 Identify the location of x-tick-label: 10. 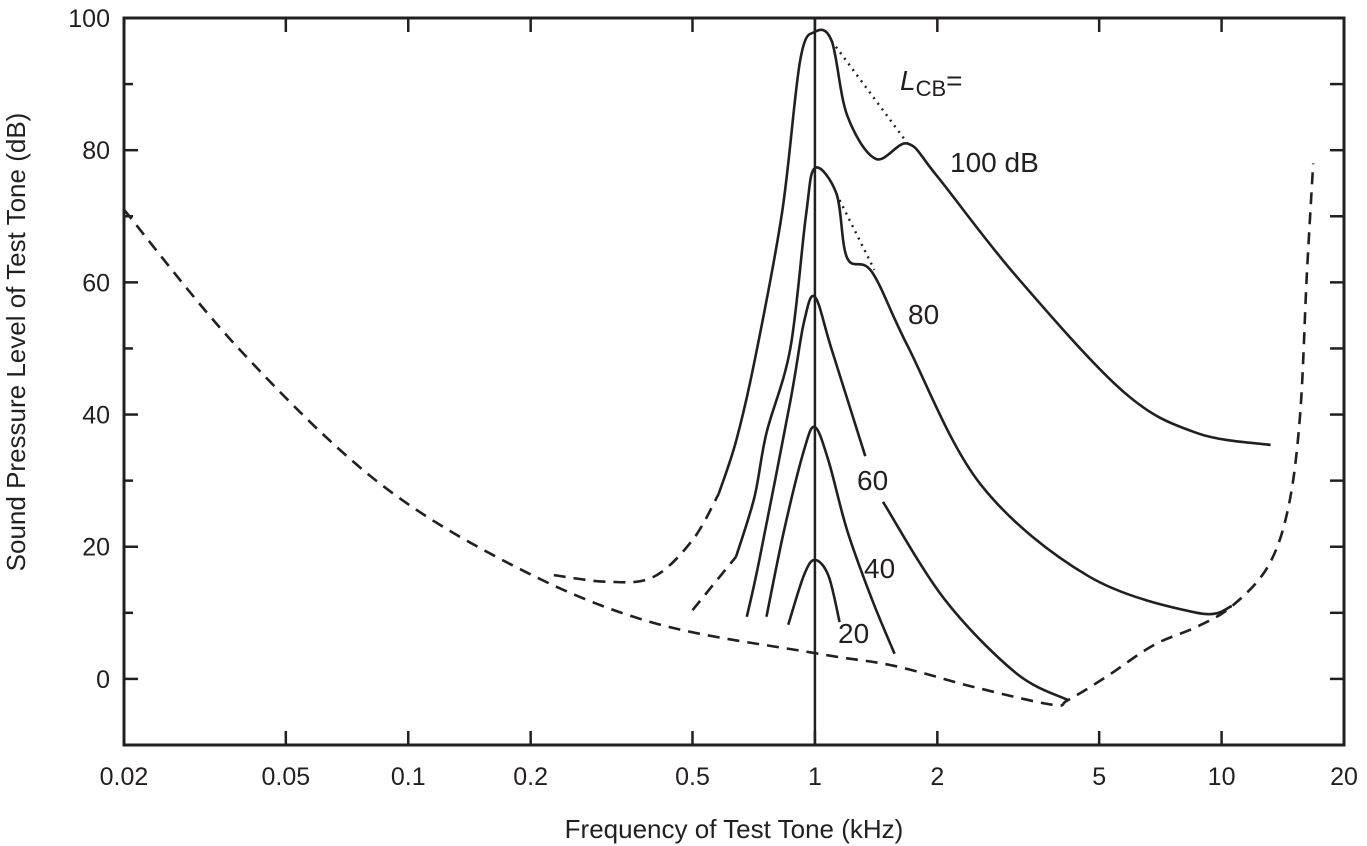
(1222, 777).